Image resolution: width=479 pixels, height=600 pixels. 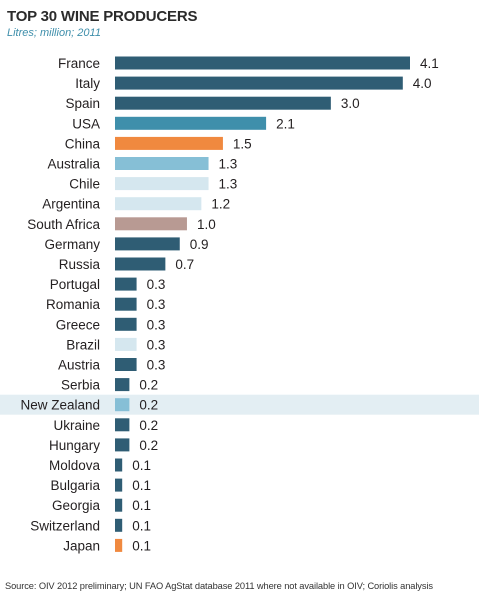 What do you see at coordinates (81, 545) in the screenshot?
I see `category-label-japan: Japan` at bounding box center [81, 545].